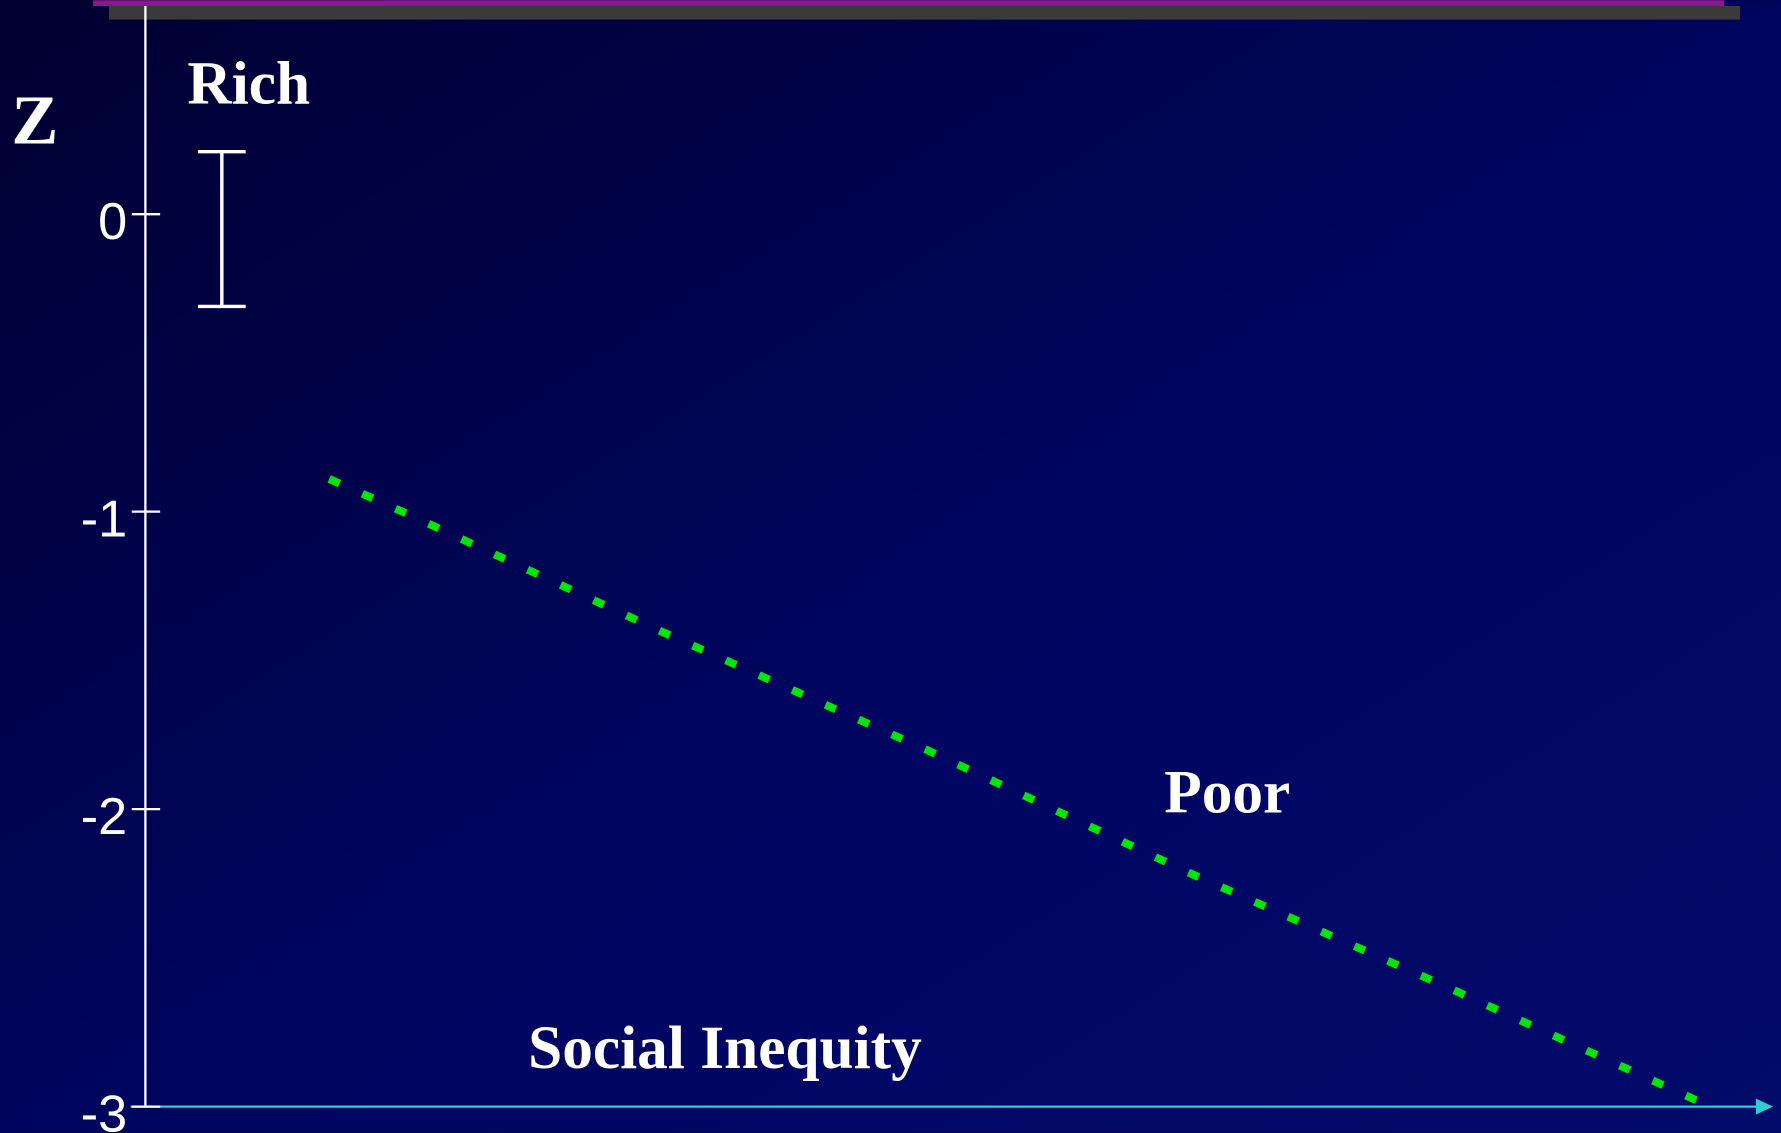  Describe the element at coordinates (104, 817) in the screenshot. I see `y-tick-label: -2` at that location.